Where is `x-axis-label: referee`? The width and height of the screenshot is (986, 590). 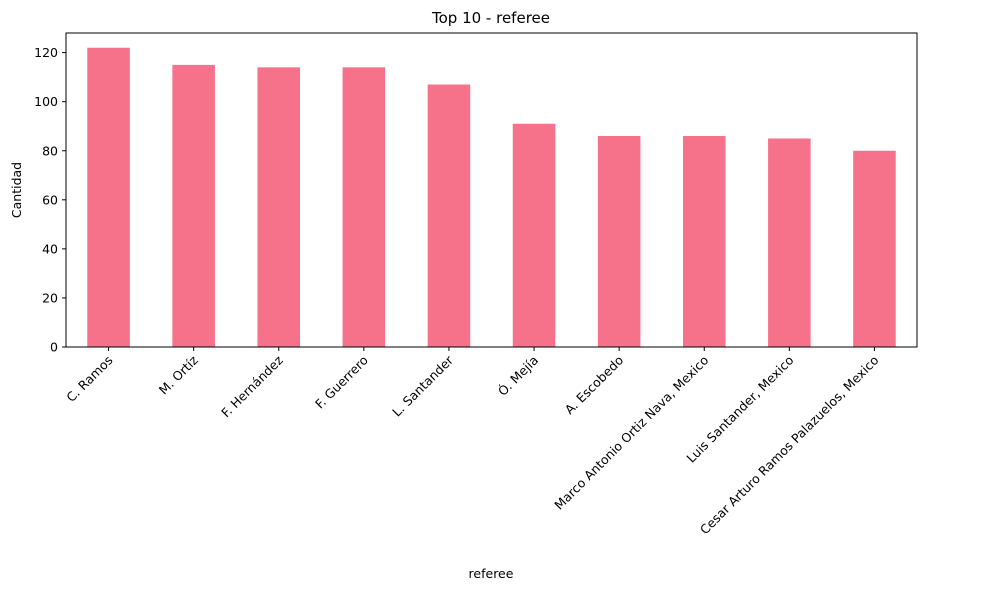
x-axis-label: referee is located at coordinates (491, 573).